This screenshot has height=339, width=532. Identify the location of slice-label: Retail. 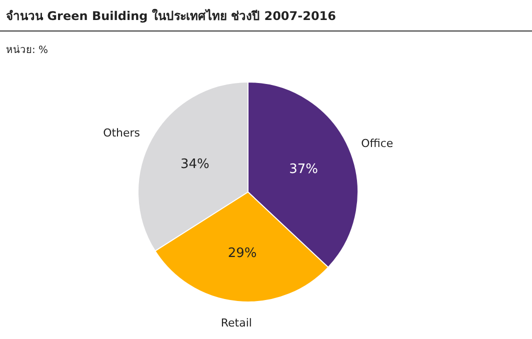
(236, 323).